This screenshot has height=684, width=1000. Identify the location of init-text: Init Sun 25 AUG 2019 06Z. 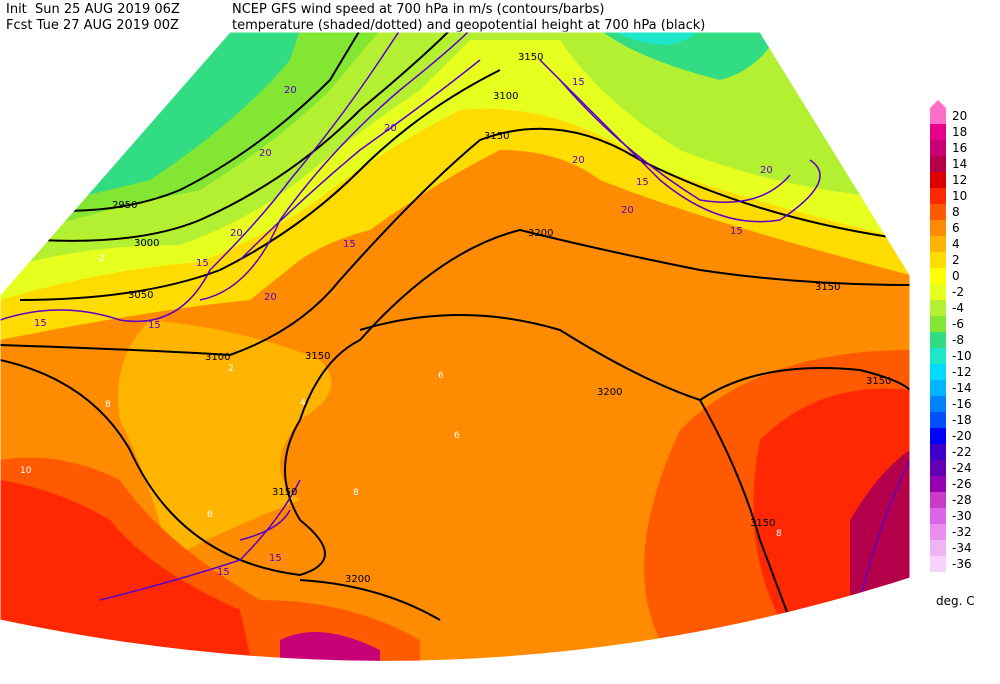
(93, 9).